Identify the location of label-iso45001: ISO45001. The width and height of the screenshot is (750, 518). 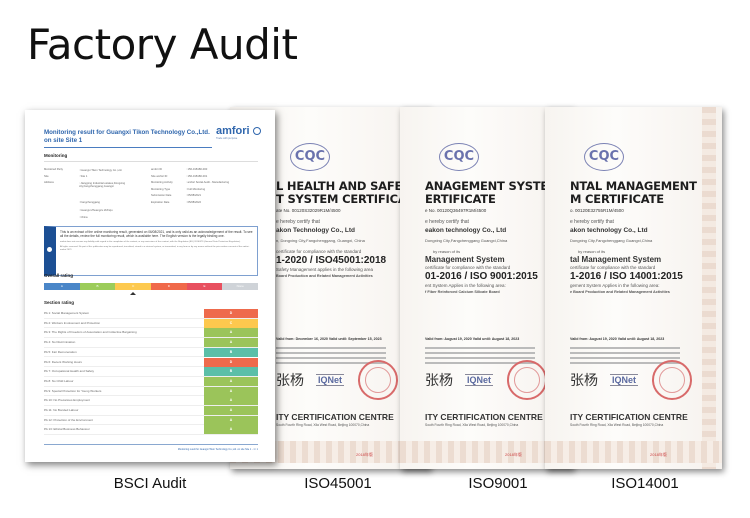
(338, 483).